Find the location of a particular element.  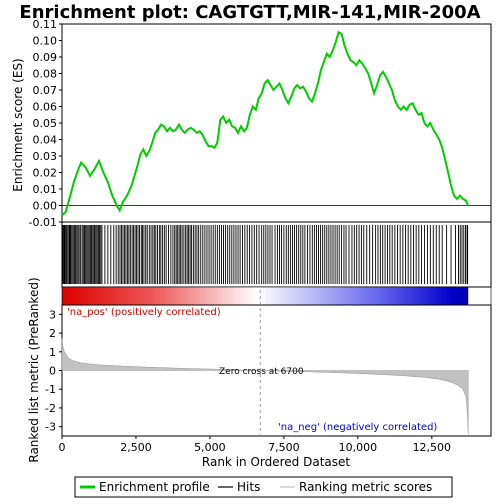

metric-y-tick-label: -2 is located at coordinates (50, 408).